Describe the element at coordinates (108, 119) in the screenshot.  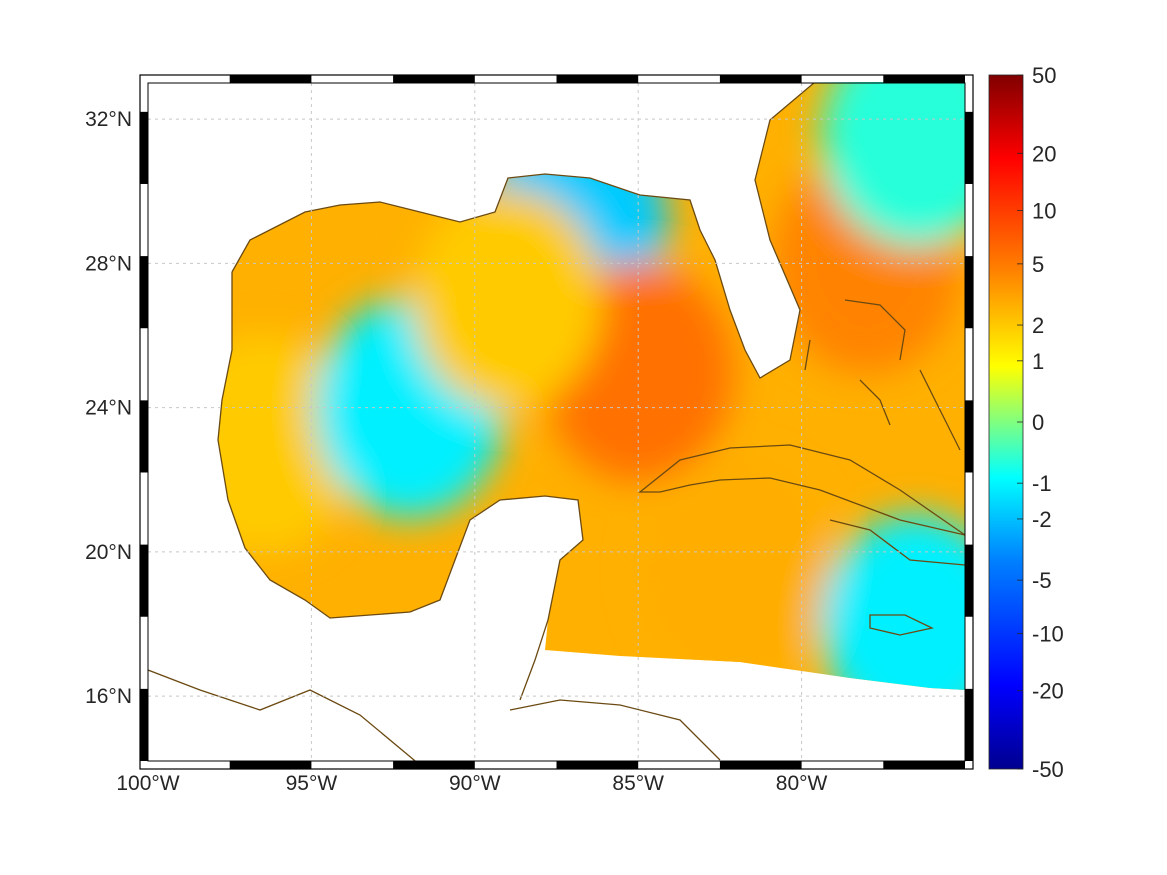
I see `lat-tick-label: 32°N` at that location.